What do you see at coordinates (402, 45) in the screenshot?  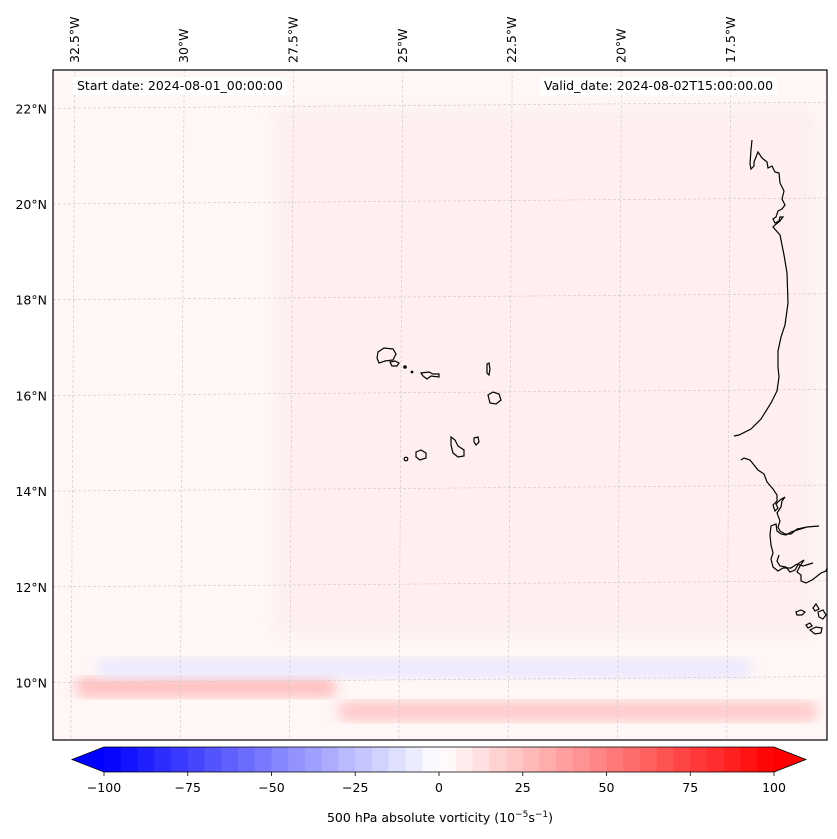 I see `x-tick-label: 25°W` at bounding box center [402, 45].